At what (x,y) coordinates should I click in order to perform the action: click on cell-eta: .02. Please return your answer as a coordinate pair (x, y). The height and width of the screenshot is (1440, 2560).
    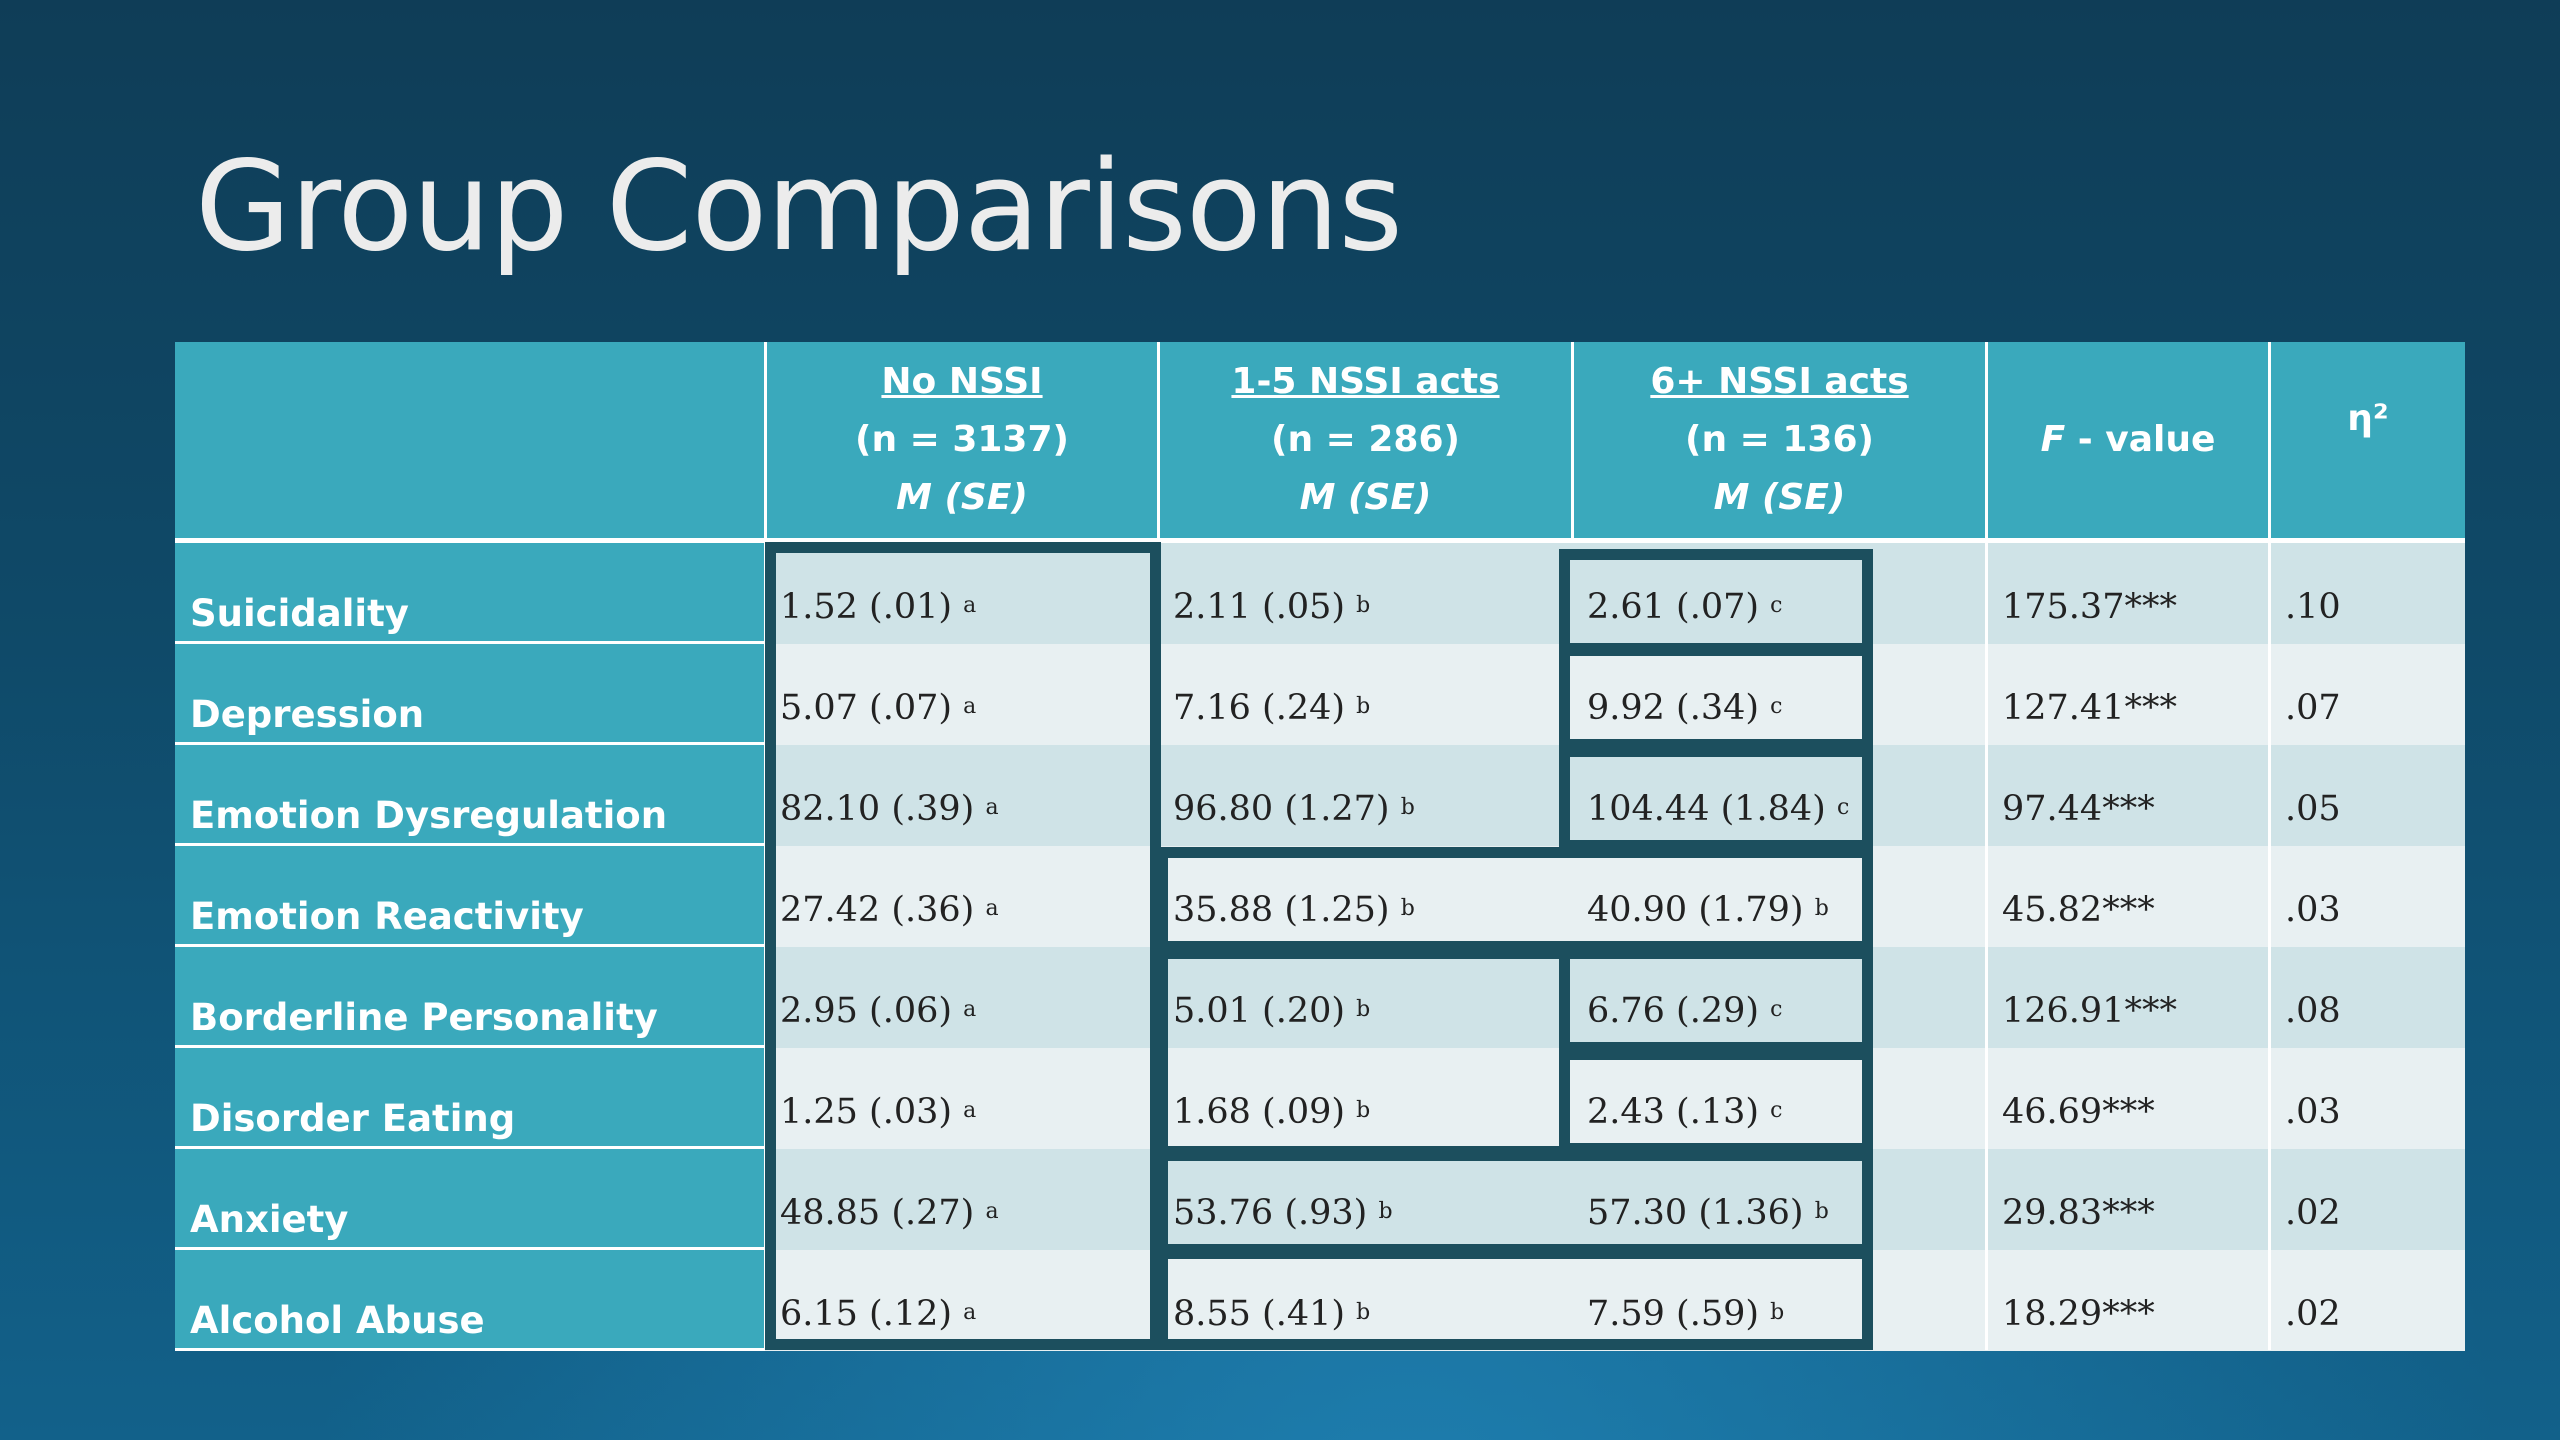
    Looking at the image, I should click on (2313, 1213).